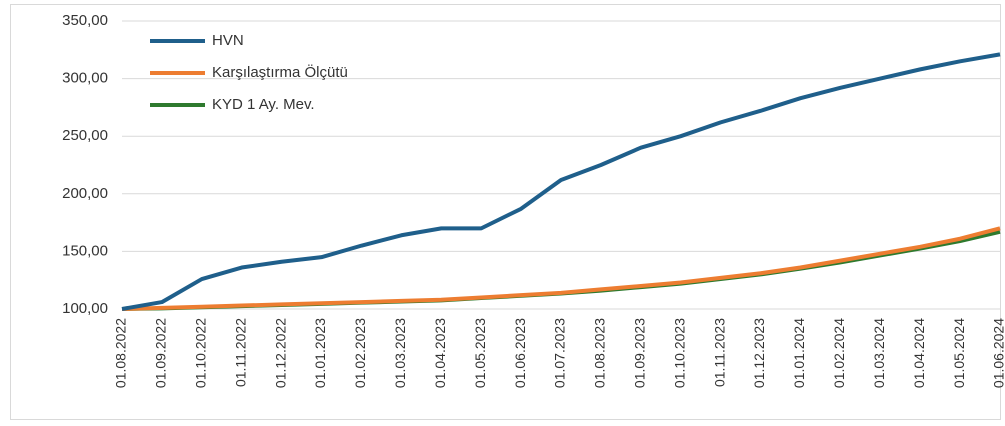 The height and width of the screenshot is (426, 1005). I want to click on x-tick-label: 01.01.2024, so click(799, 353).